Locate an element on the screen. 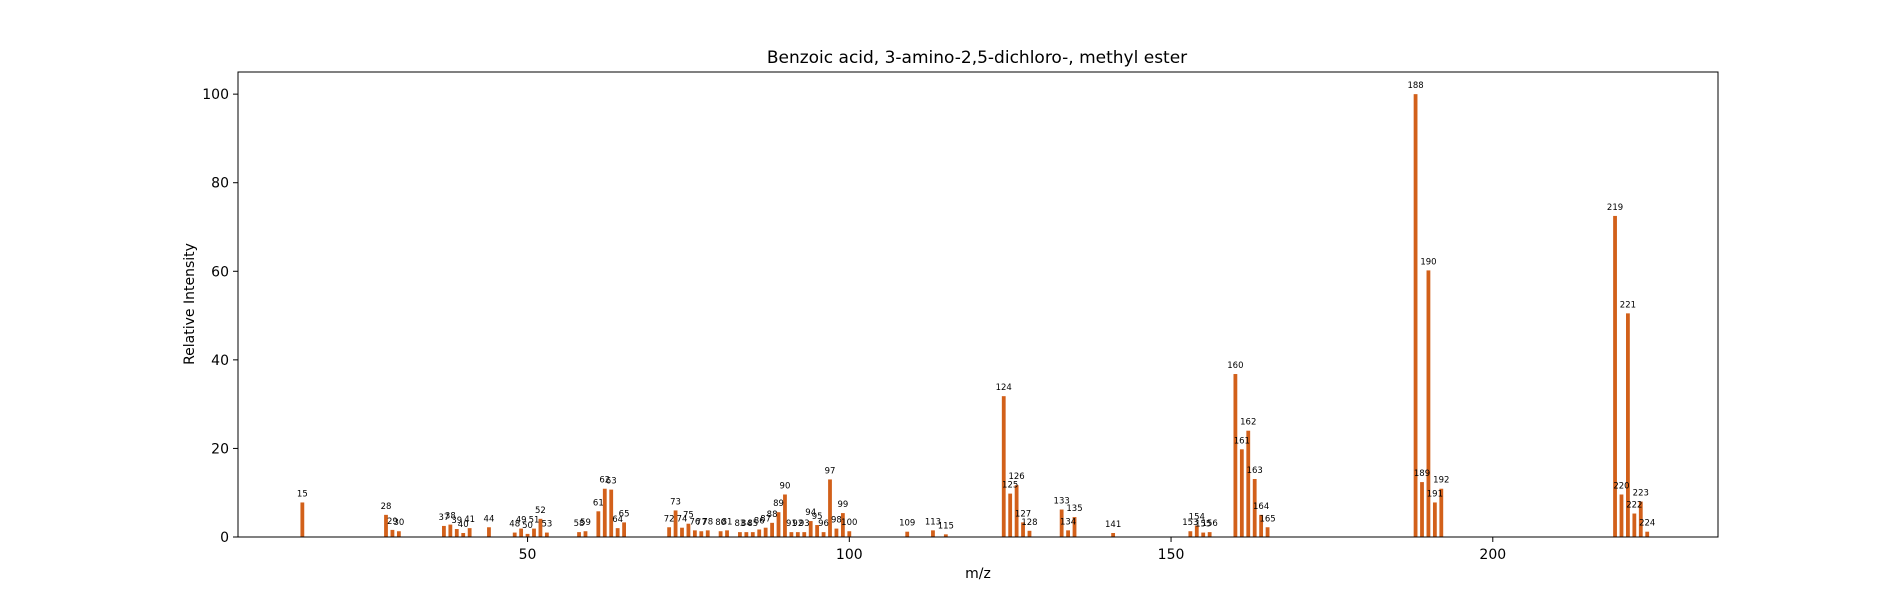 This screenshot has height=600, width=1900. peak-label-91: 91 is located at coordinates (791, 524).